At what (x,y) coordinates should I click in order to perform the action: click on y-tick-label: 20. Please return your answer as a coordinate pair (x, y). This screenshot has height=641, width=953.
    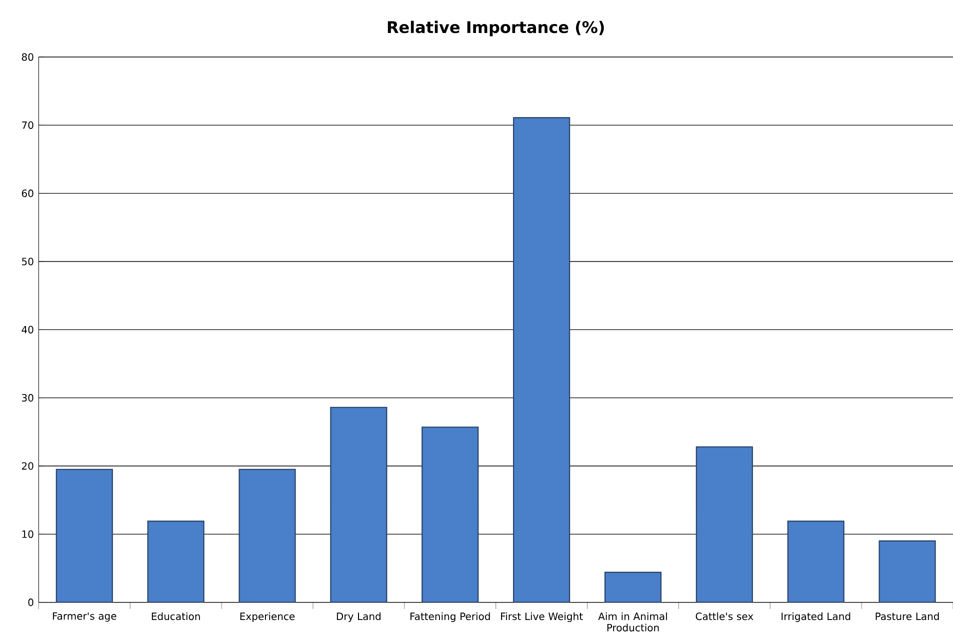
    Looking at the image, I should click on (28, 466).